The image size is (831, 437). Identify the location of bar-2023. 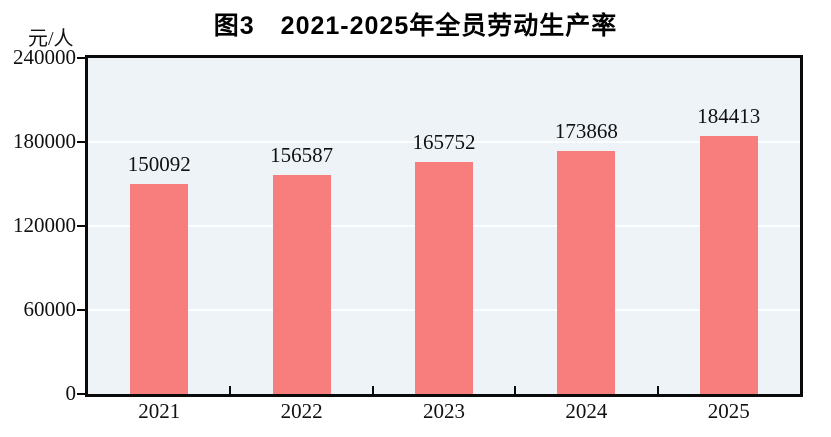
(444, 277).